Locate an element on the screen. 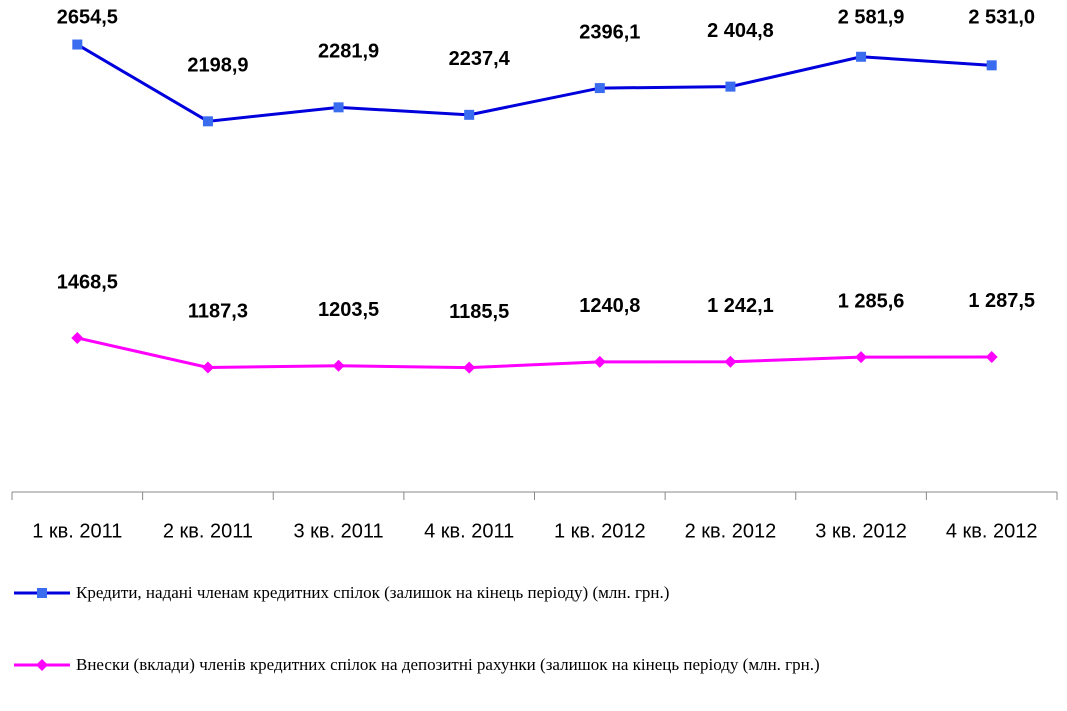 This screenshot has height=711, width=1067. x-tick-label: 4 кв. 2012 is located at coordinates (992, 531).